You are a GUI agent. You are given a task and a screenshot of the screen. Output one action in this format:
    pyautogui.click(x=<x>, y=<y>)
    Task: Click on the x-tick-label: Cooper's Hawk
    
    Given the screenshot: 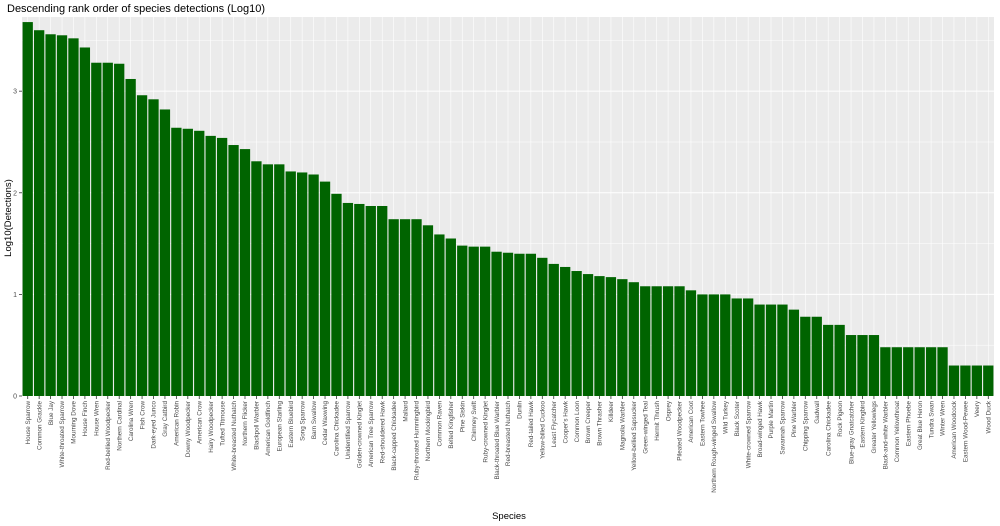 What is the action you would take?
    pyautogui.click(x=565, y=421)
    